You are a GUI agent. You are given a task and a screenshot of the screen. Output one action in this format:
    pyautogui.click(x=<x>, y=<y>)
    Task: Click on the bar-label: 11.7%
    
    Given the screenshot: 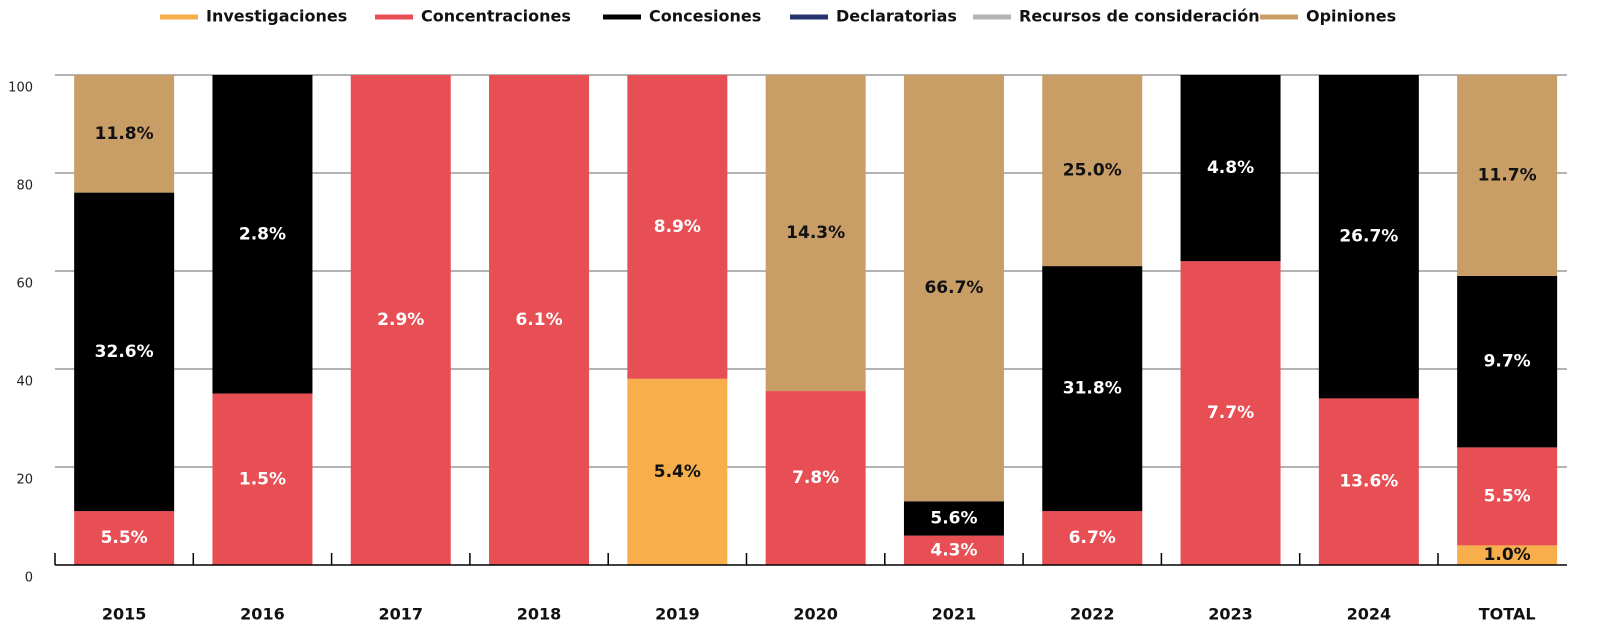 What is the action you would take?
    pyautogui.click(x=1507, y=175)
    